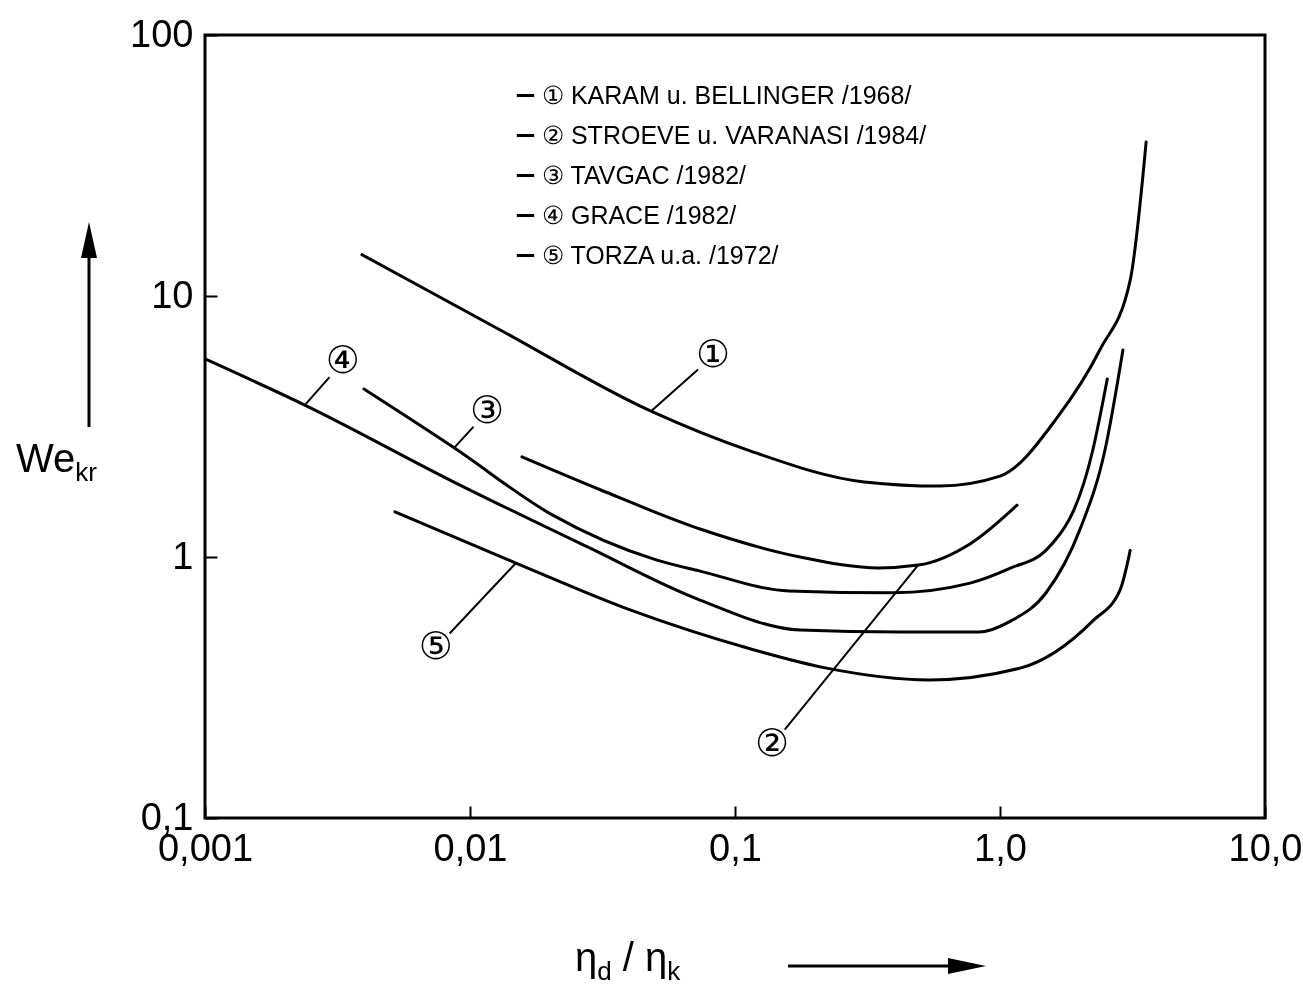 The width and height of the screenshot is (1303, 1000). What do you see at coordinates (734, 134) in the screenshot?
I see `legend-label: ② STROEVE u. VARANASI /1984/` at bounding box center [734, 134].